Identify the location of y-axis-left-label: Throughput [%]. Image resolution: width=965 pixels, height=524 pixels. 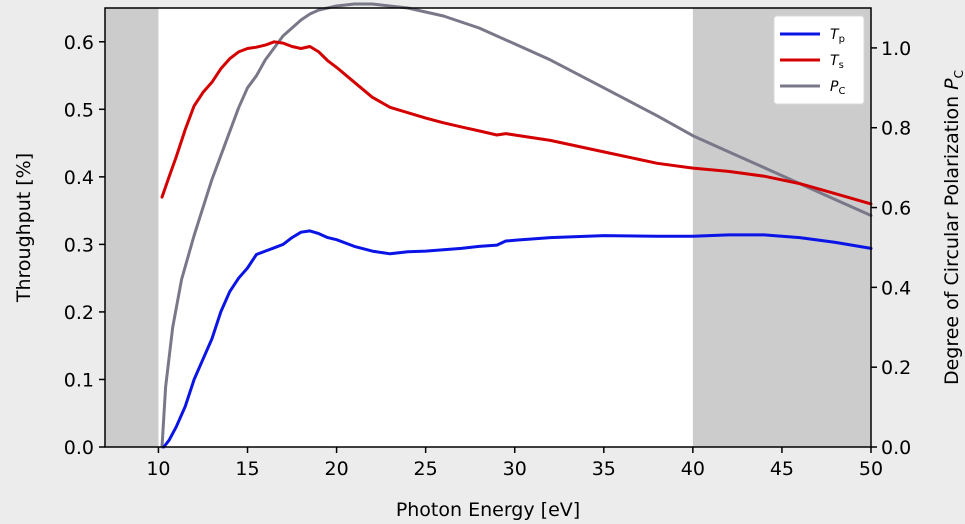
(24, 228).